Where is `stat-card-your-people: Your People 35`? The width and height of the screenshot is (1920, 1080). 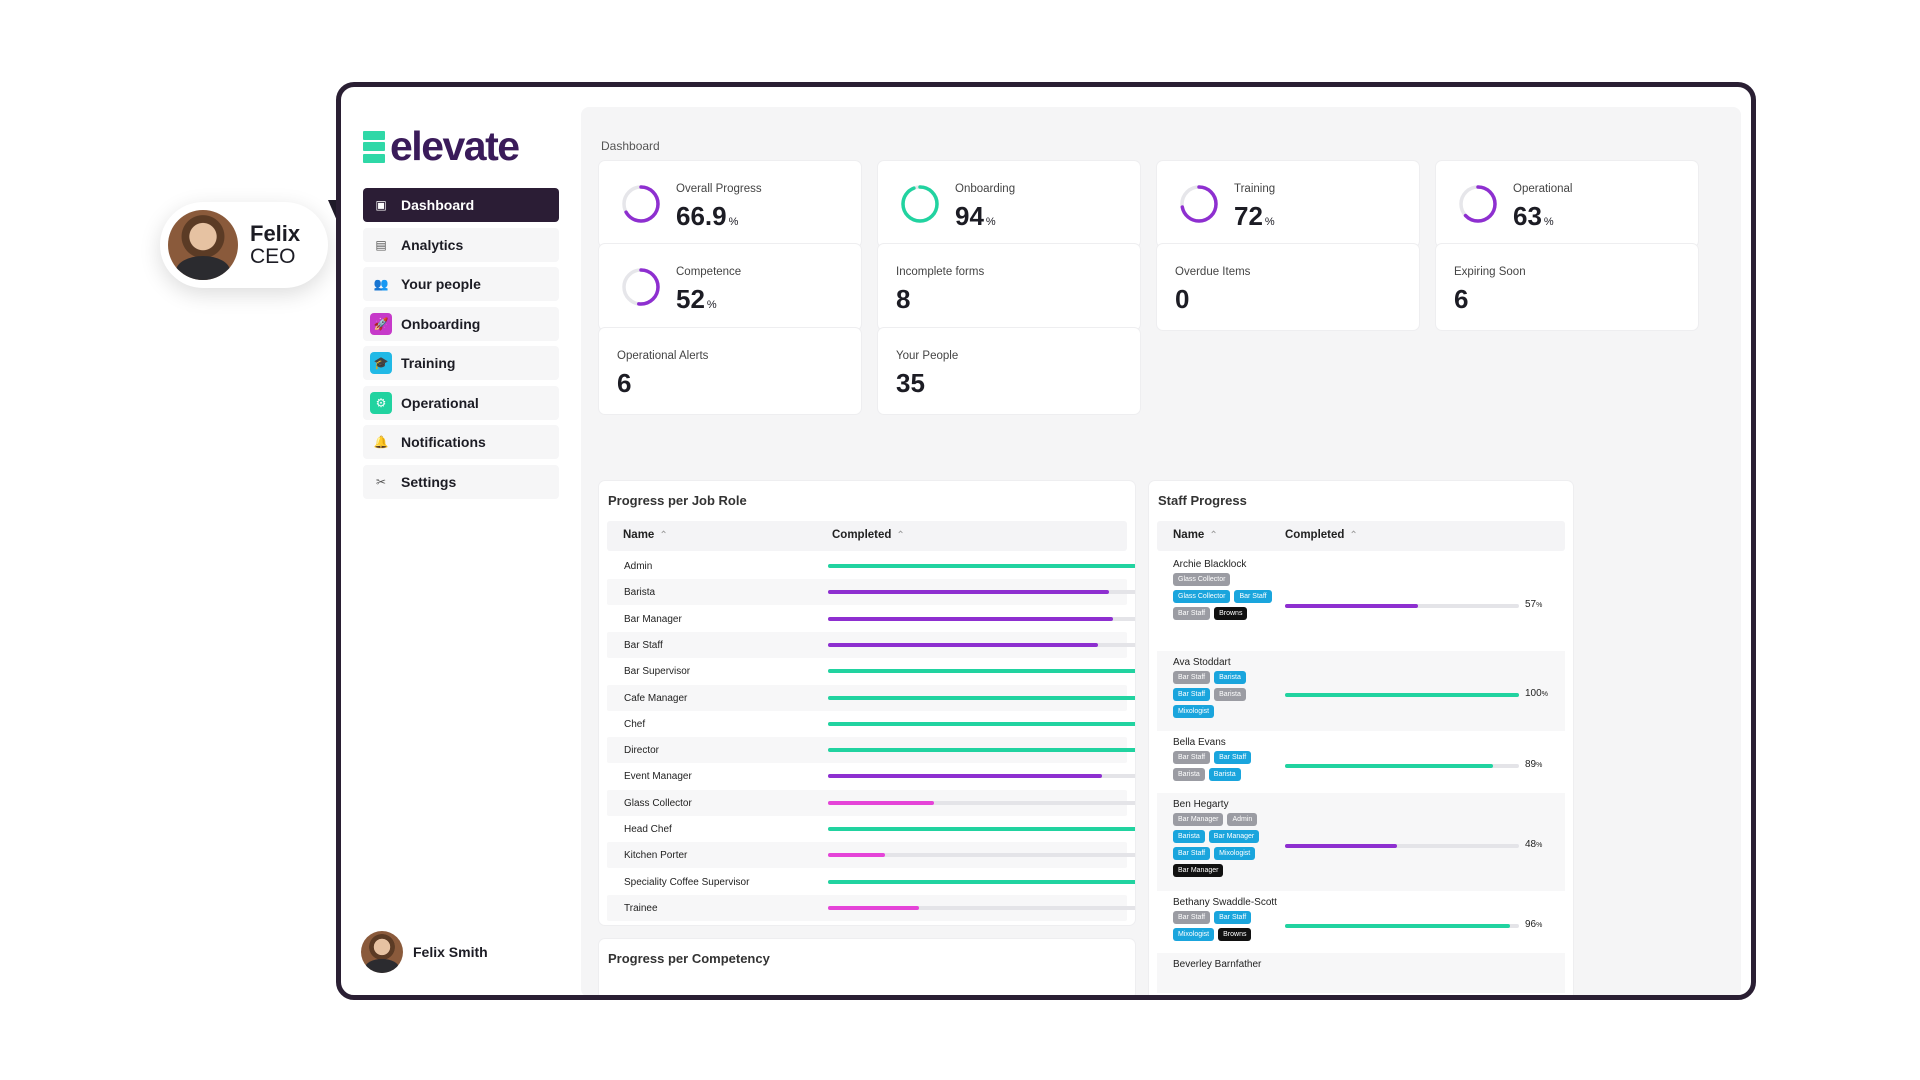 stat-card-your-people: Your People 35 is located at coordinates (1009, 371).